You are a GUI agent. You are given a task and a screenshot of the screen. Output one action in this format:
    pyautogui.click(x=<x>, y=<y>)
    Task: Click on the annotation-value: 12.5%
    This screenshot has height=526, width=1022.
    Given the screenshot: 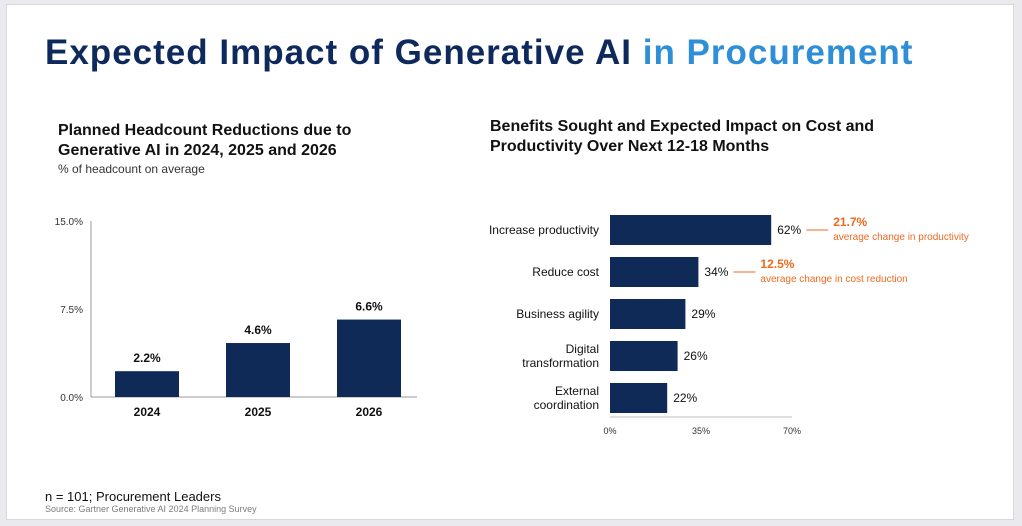 What is the action you would take?
    pyautogui.click(x=777, y=264)
    